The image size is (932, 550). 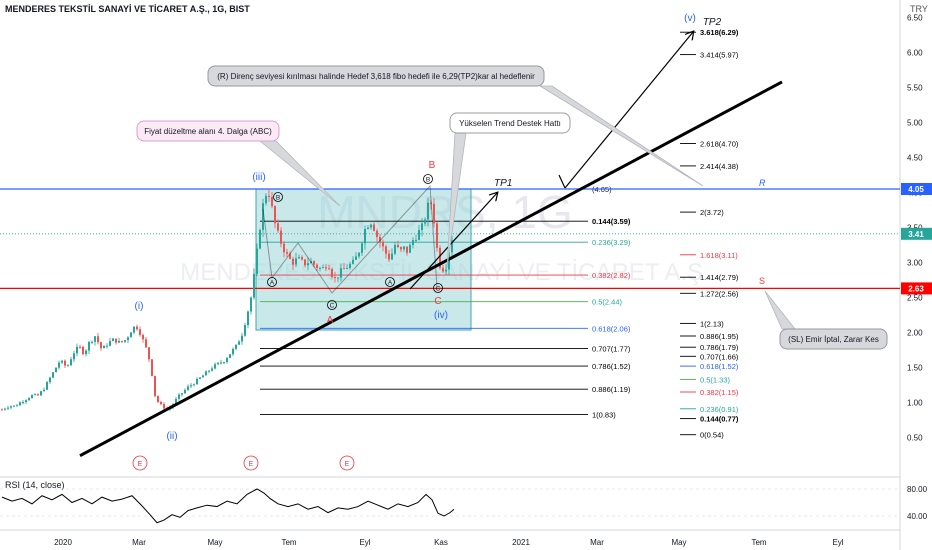 What do you see at coordinates (915, 263) in the screenshot?
I see `price-tick-label: 3.00` at bounding box center [915, 263].